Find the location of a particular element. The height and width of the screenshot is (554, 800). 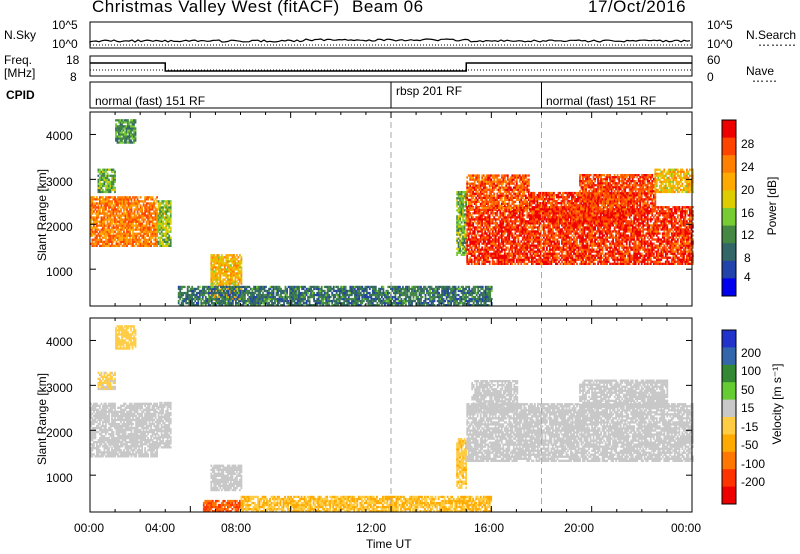

velocity-cbar-tick: 15 is located at coordinates (748, 408).